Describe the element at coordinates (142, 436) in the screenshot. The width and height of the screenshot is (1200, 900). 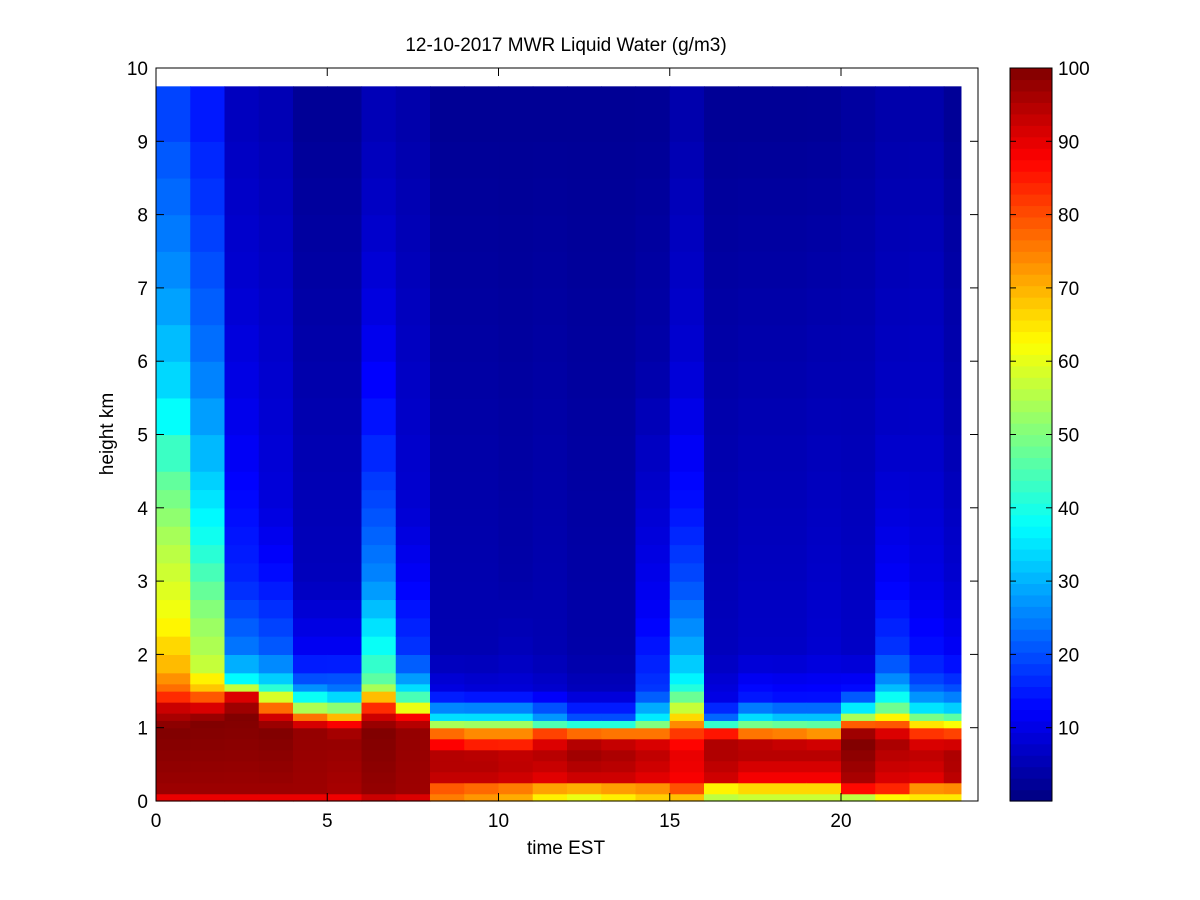
I see `y-tick-label: 5` at that location.